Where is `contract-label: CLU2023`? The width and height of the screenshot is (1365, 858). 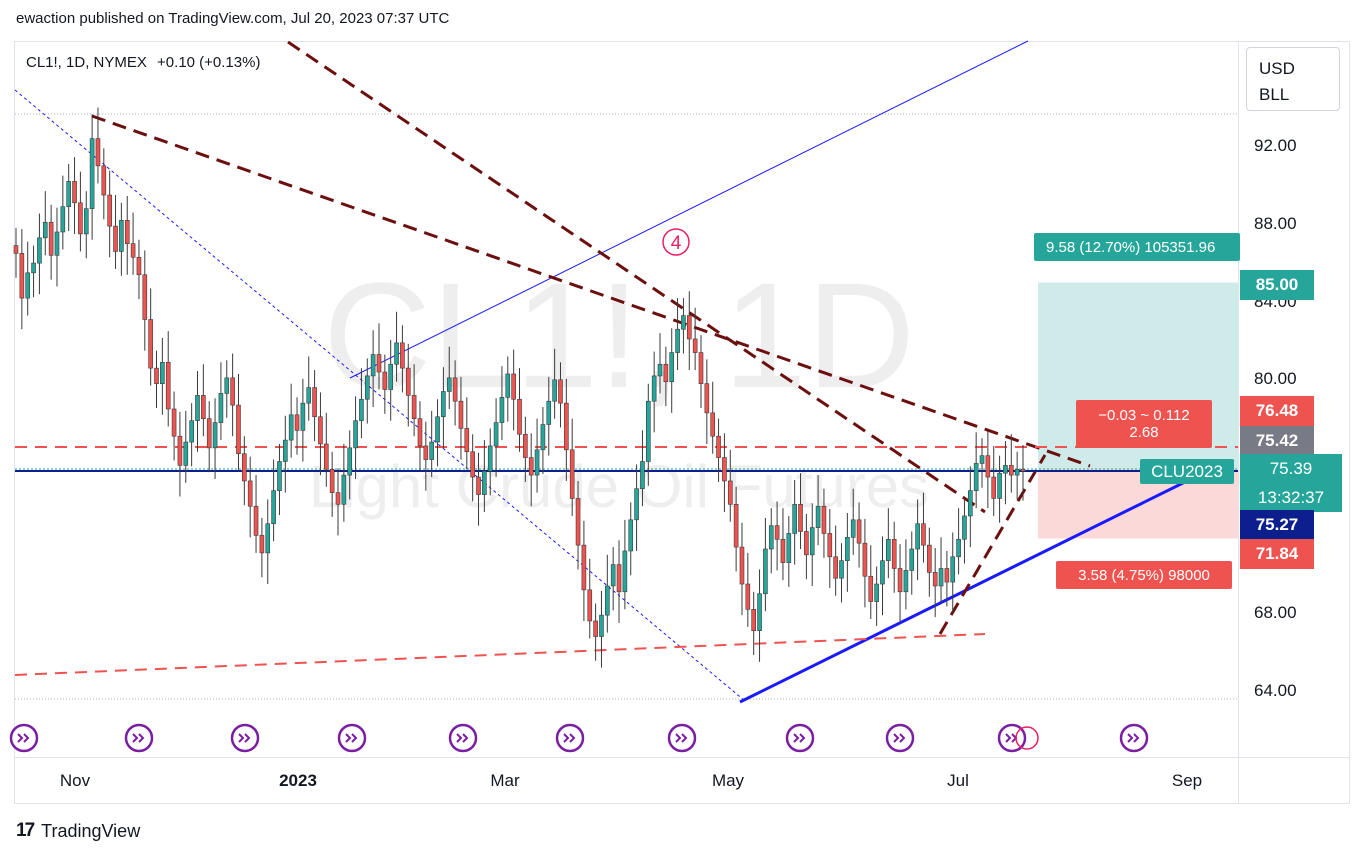 contract-label: CLU2023 is located at coordinates (1187, 471).